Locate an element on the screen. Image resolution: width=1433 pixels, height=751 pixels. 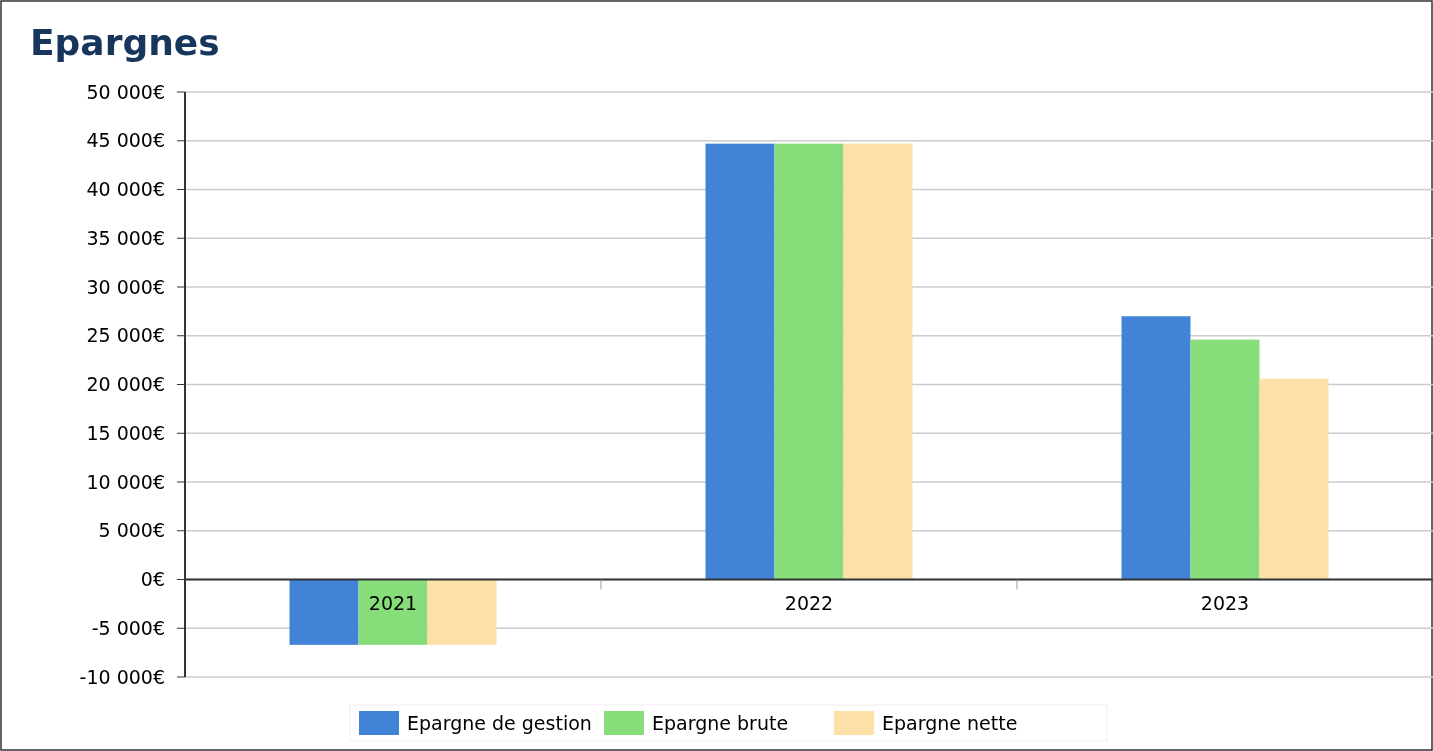
x-tick-label: 2023 is located at coordinates (1225, 602).